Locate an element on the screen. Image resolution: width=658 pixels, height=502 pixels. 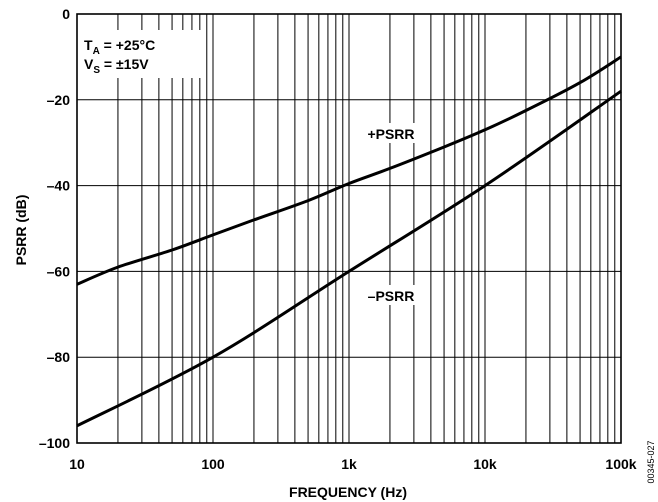
y-tick-label: –20 is located at coordinates (59, 100).